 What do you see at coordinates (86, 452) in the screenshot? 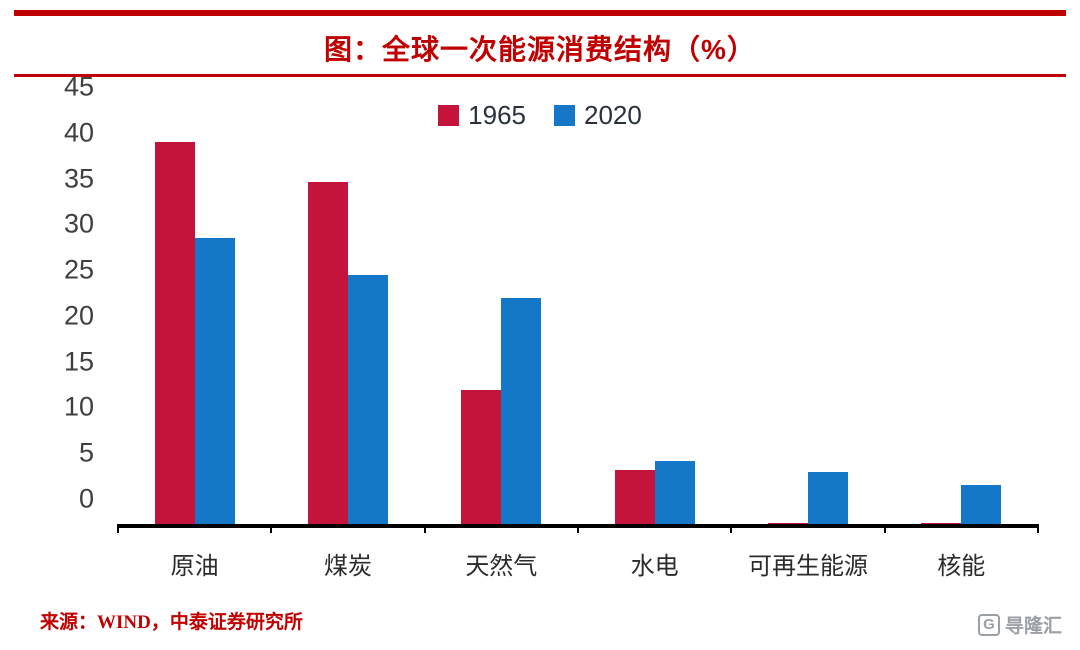
I see `y-tick-label: 5` at bounding box center [86, 452].